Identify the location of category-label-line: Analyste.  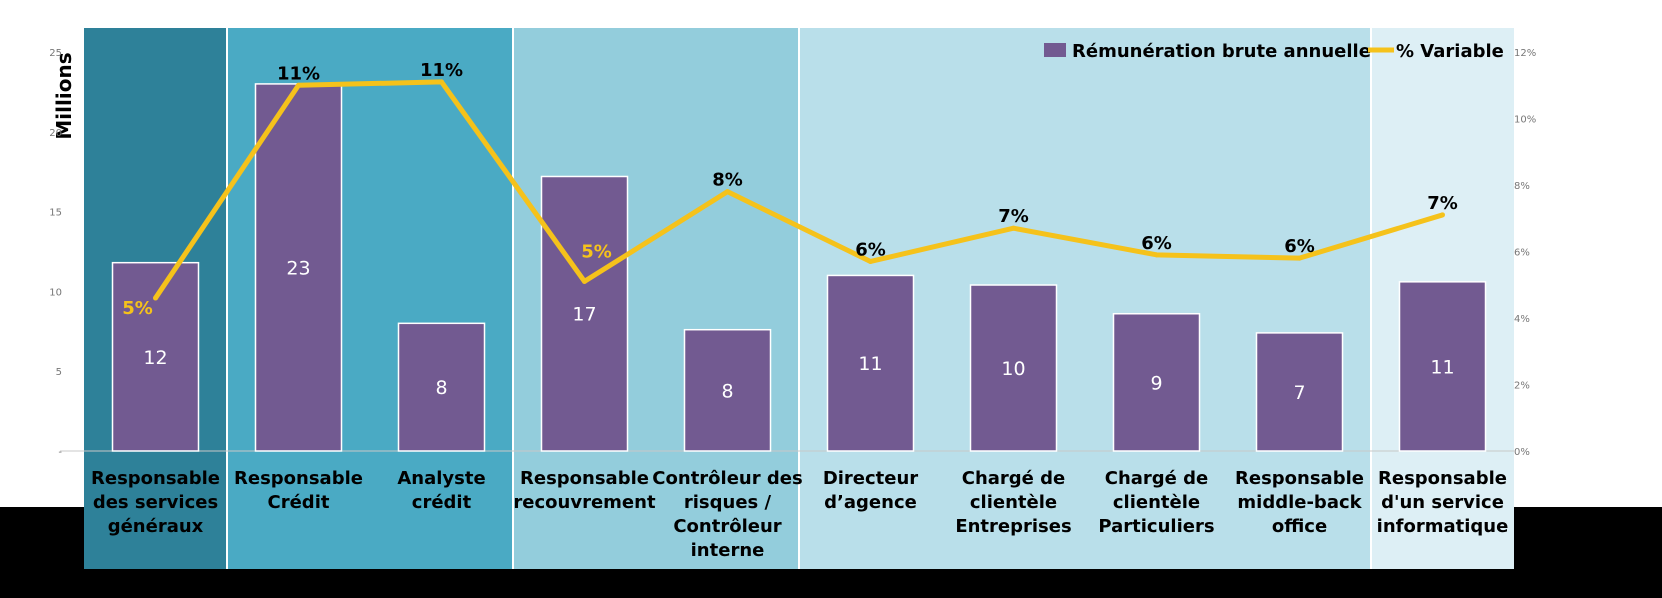
(441, 478).